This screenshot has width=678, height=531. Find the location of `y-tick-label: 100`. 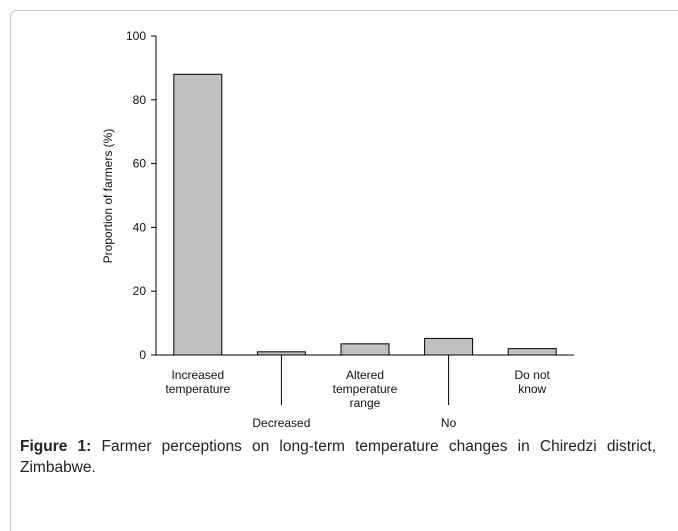

y-tick-label: 100 is located at coordinates (136, 36).